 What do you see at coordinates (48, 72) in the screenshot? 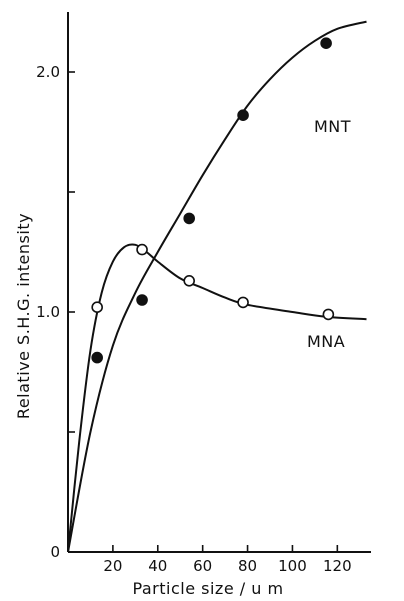
I see `y-tick-label-2: 2.0` at bounding box center [48, 72].